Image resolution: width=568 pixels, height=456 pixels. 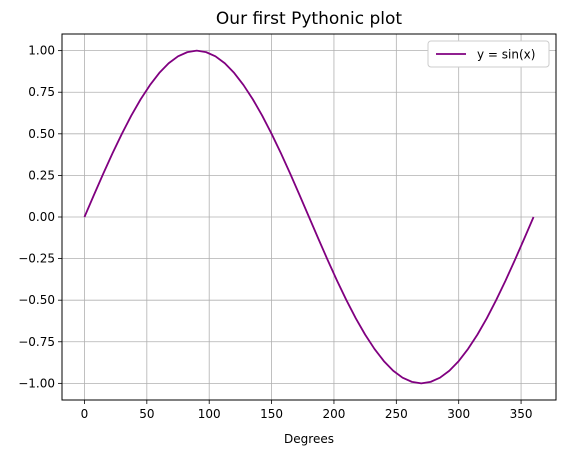 I want to click on x-tick-label: 150, so click(x=271, y=414).